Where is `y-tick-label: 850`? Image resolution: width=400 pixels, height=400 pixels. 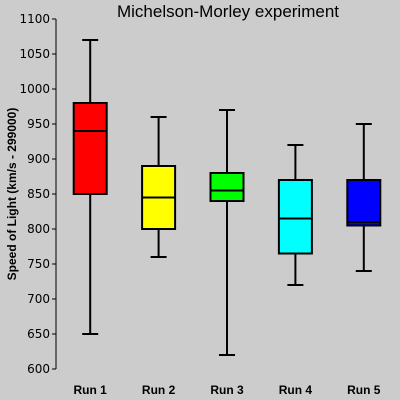 y-tick-label: 850 is located at coordinates (38, 194).